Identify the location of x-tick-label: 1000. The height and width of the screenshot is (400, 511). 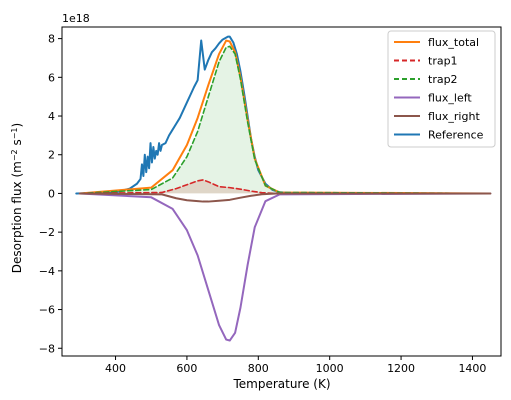
(330, 368).